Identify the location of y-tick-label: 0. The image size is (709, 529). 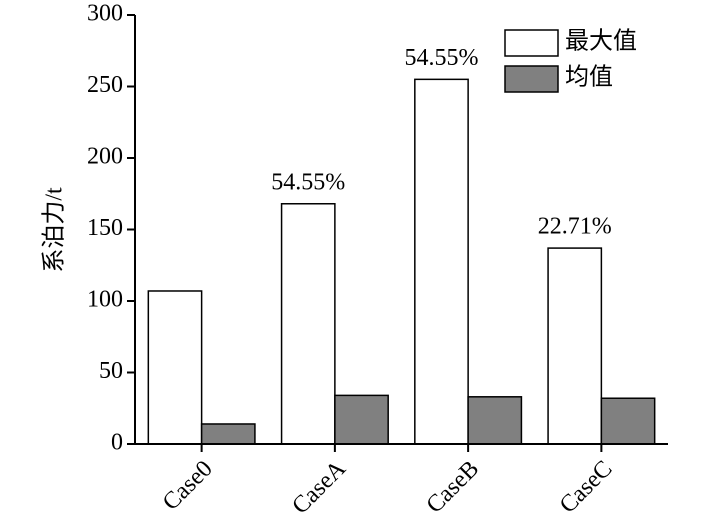
(117, 443).